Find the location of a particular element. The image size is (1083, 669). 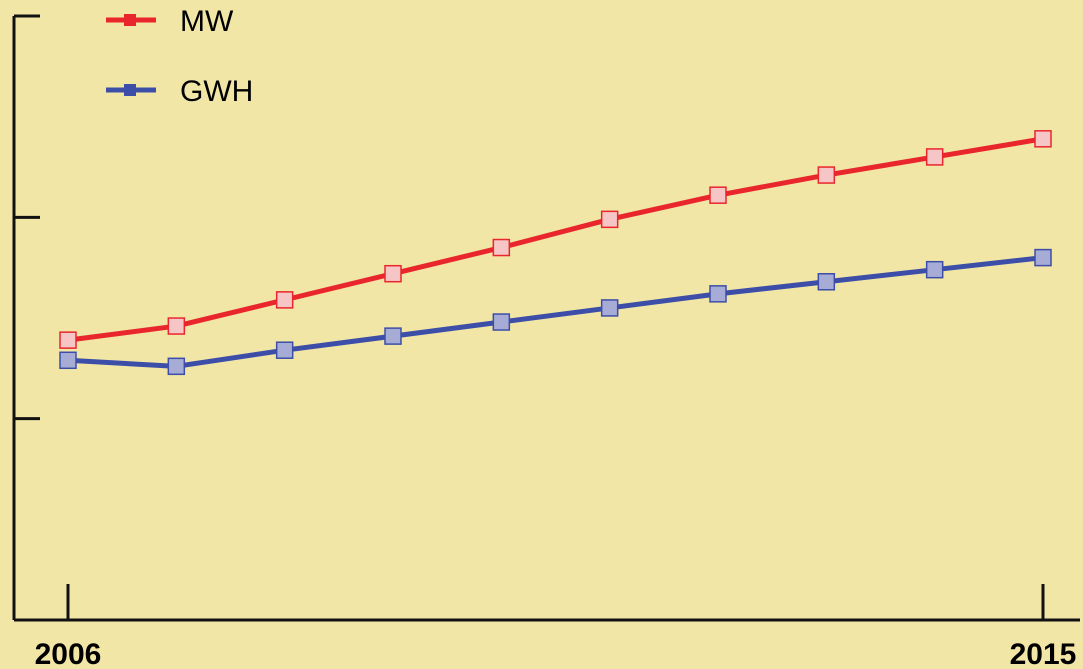

data-point-mw-2012 is located at coordinates (718, 195).